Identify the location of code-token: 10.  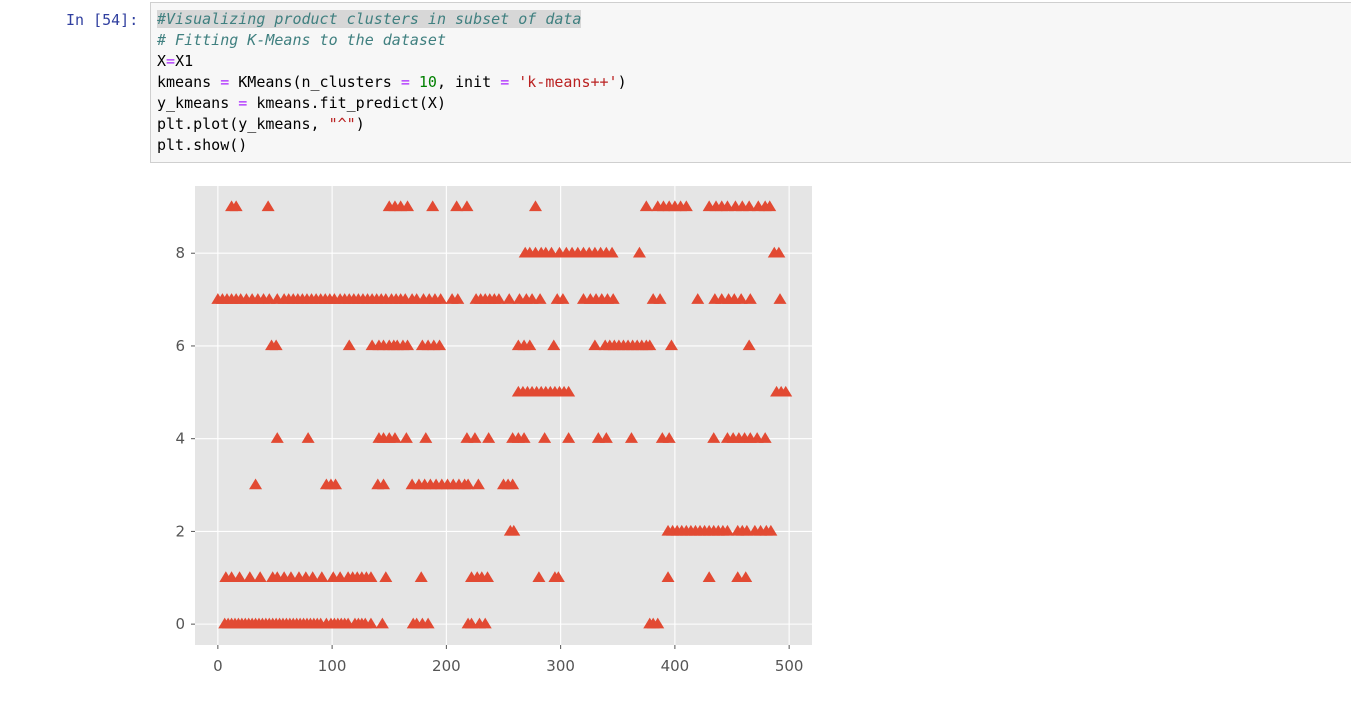
(427, 82).